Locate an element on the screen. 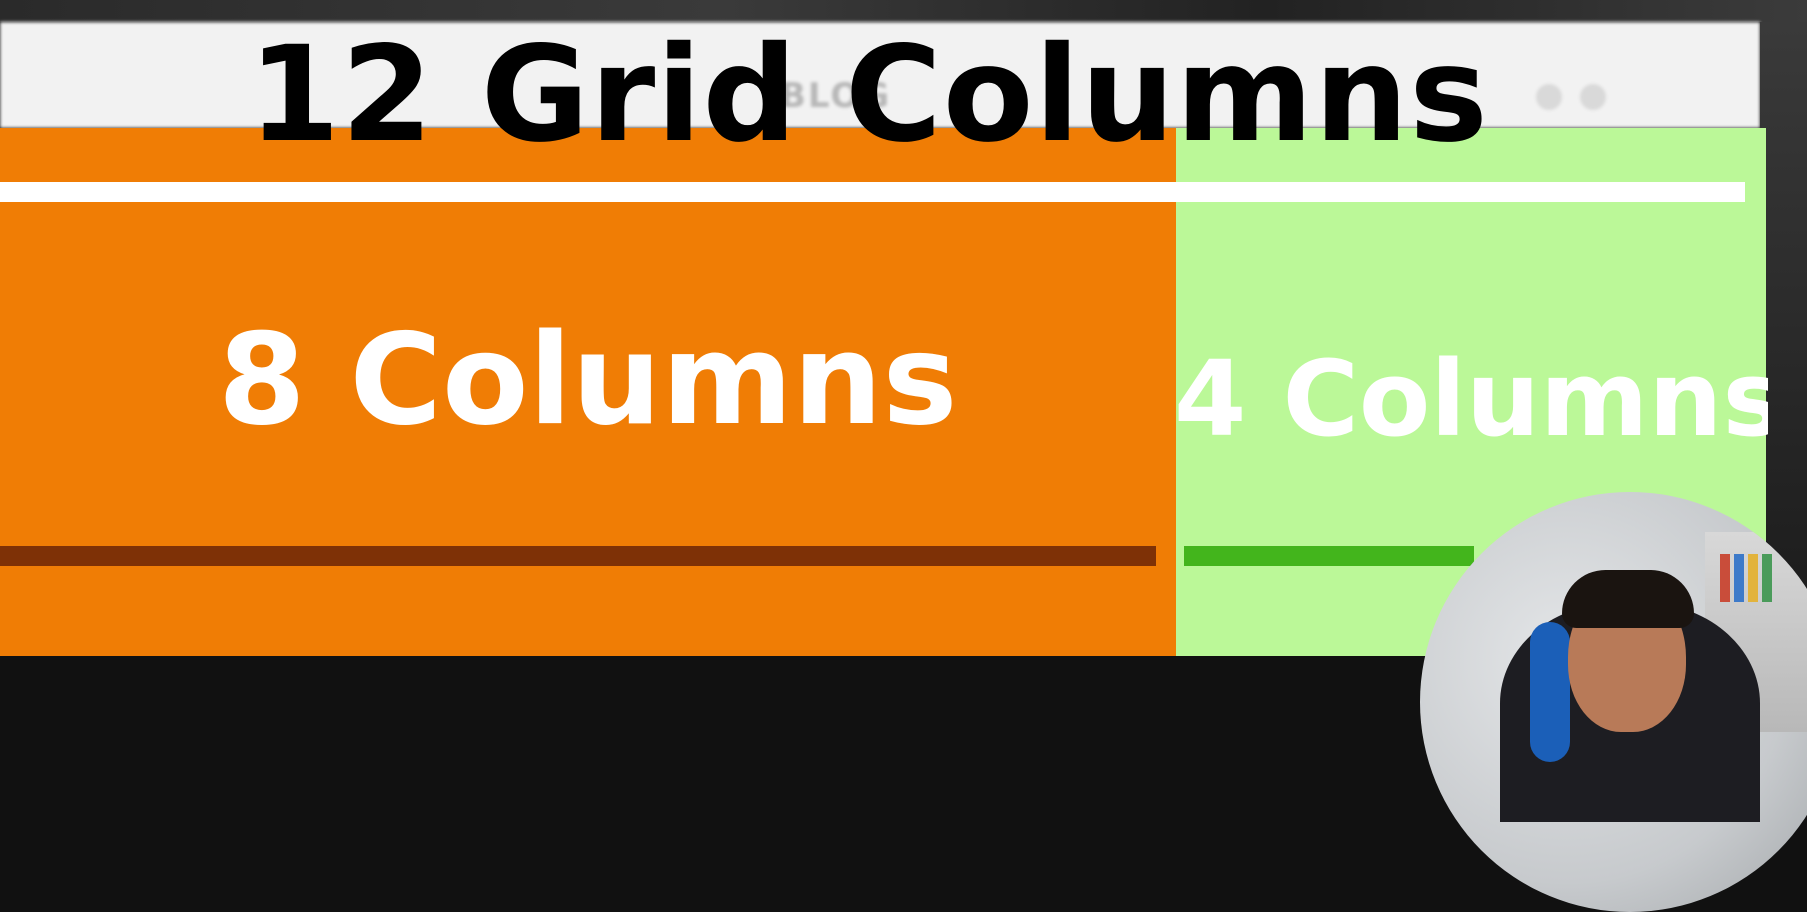 The width and height of the screenshot is (1807, 912). chair-accent is located at coordinates (1550, 692).